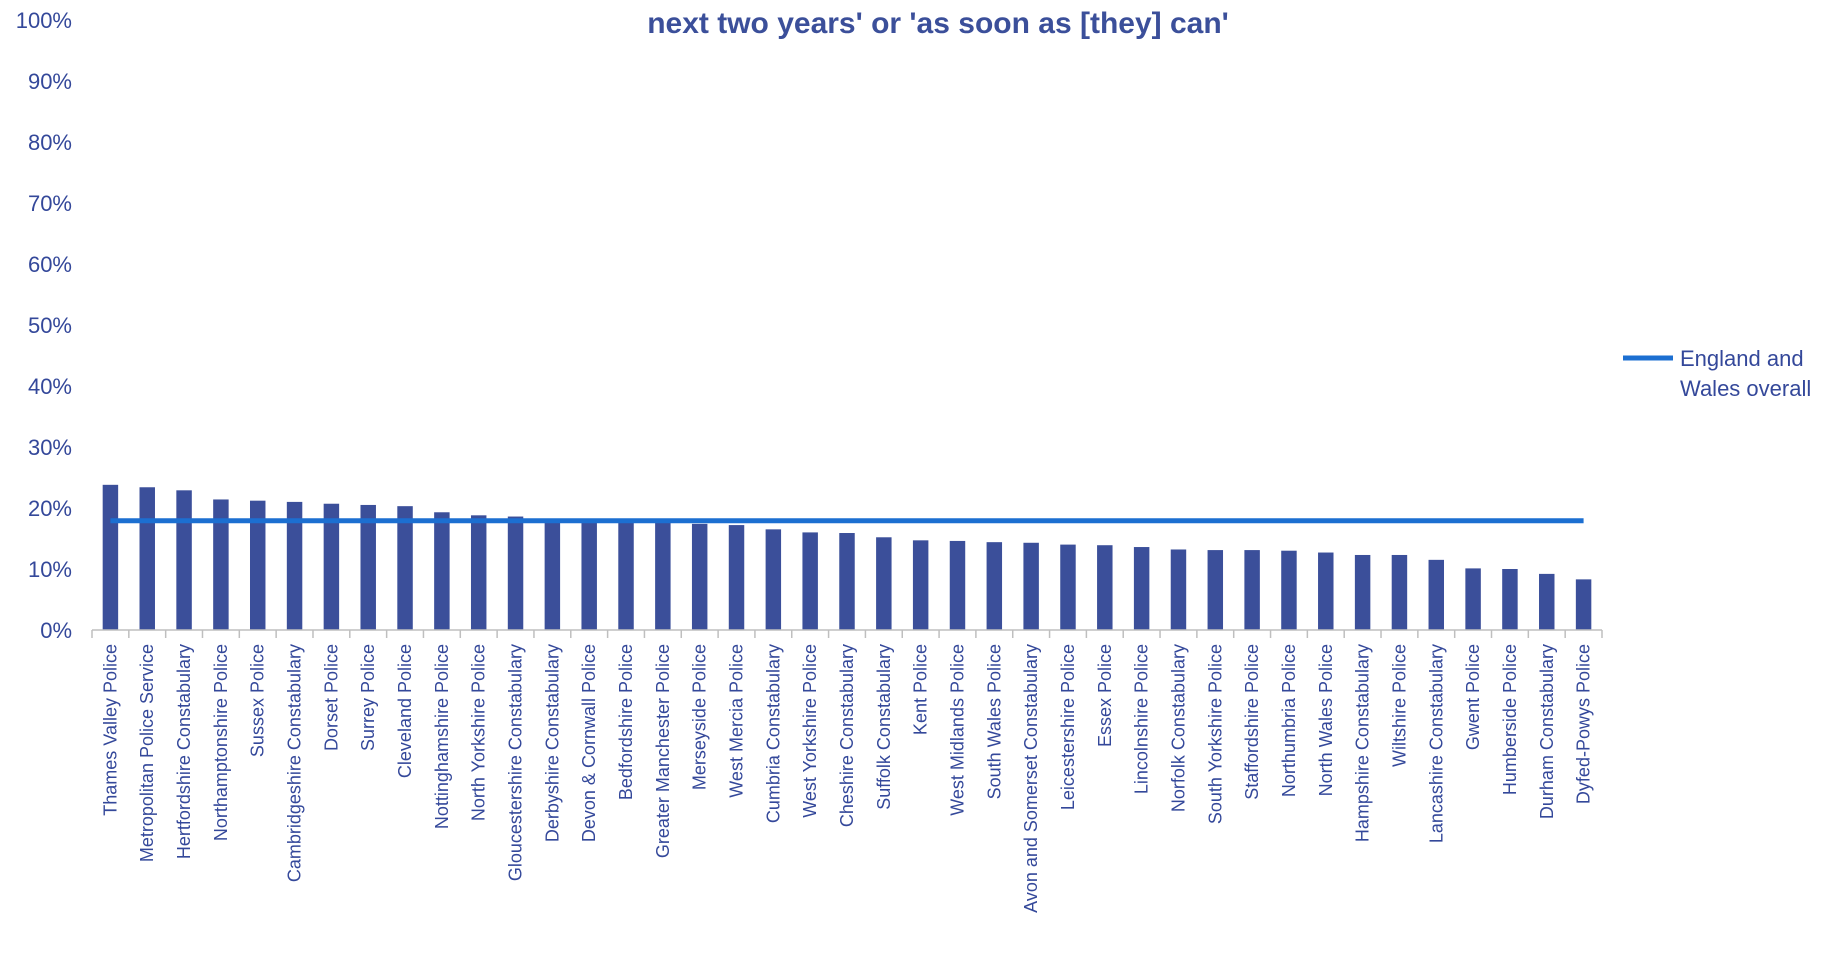 The image size is (1836, 968). What do you see at coordinates (1399, 705) in the screenshot?
I see `x-tick-label: Wiltshire Police` at bounding box center [1399, 705].